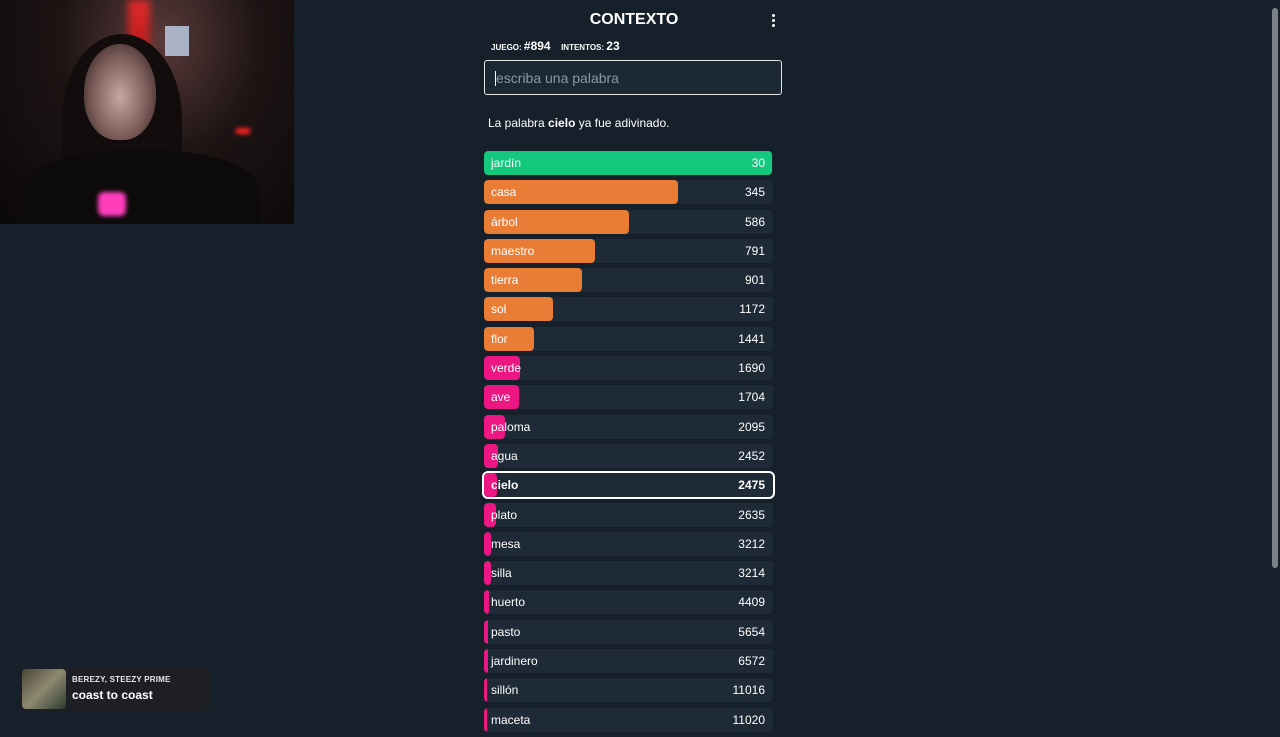  What do you see at coordinates (628, 661) in the screenshot?
I see `guess-row: jardinero 6572` at bounding box center [628, 661].